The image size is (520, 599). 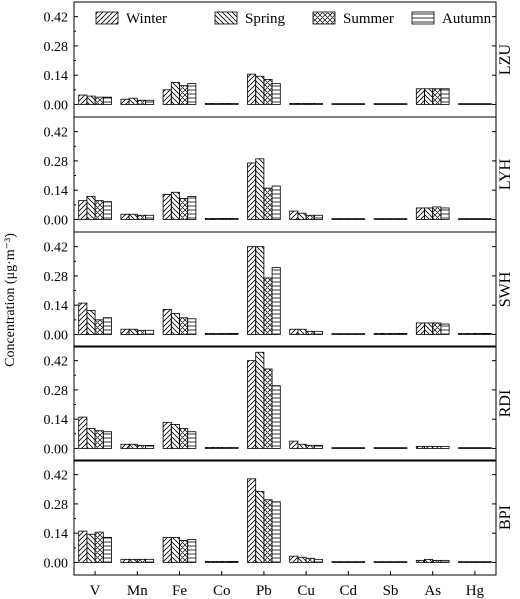 I want to click on bar-swh-sb-summer, so click(x=395, y=334).